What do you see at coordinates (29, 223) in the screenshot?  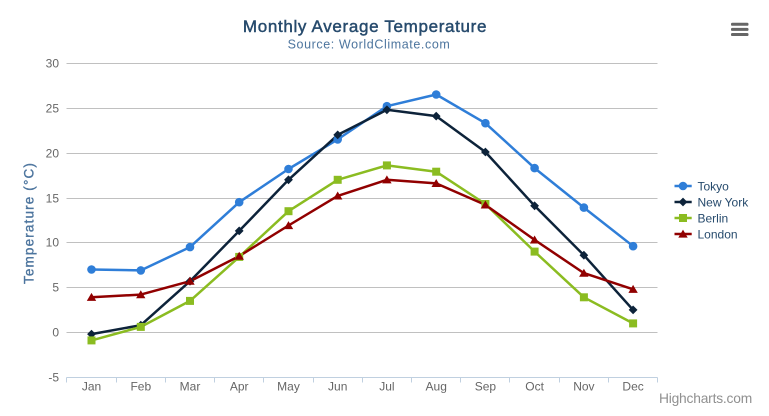 I see `svg-text: Temperature (°C)` at bounding box center [29, 223].